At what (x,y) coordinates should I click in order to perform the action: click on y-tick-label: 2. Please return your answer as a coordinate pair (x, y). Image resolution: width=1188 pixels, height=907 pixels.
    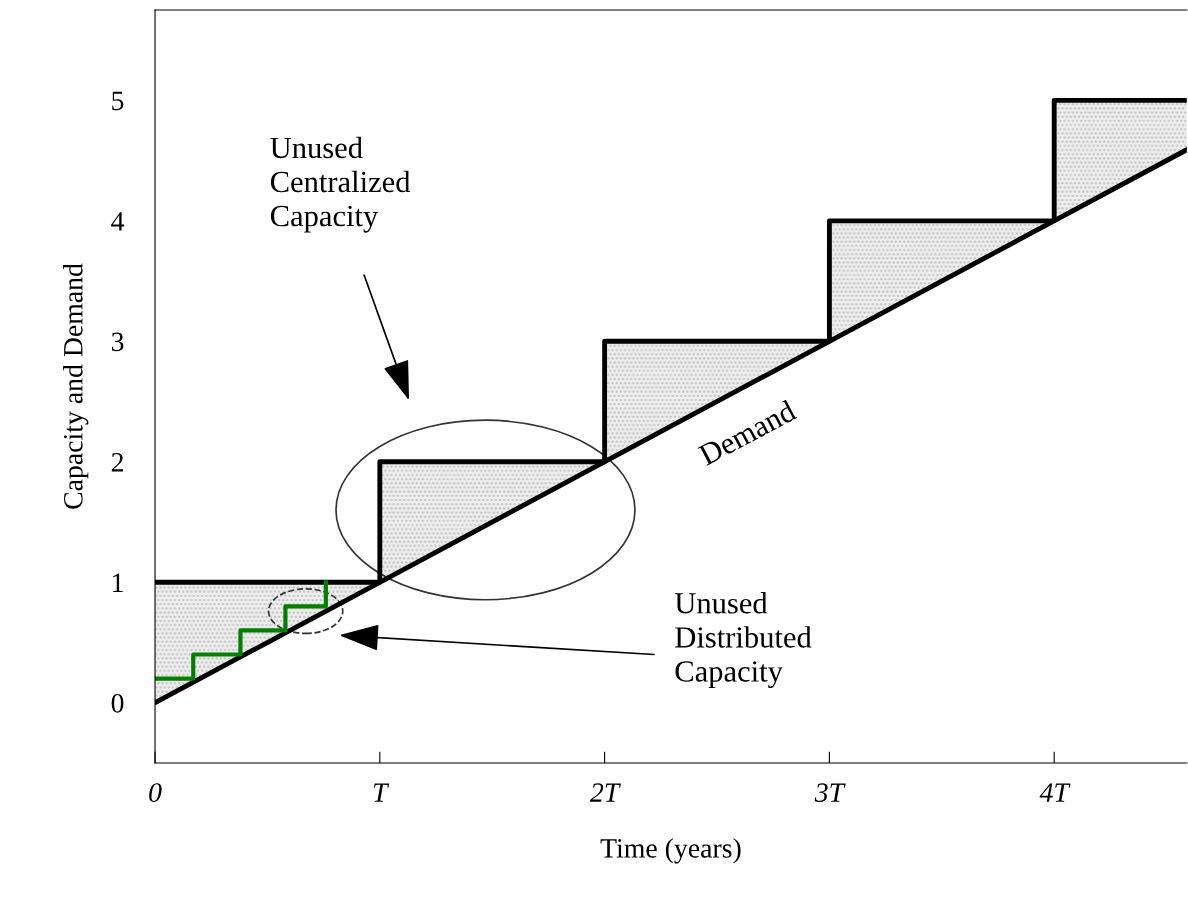
    Looking at the image, I should click on (117, 462).